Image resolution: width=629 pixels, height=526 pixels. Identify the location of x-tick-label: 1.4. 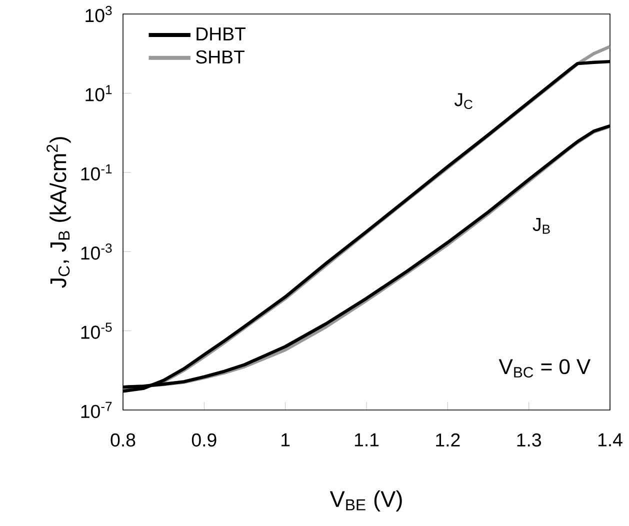
(610, 439).